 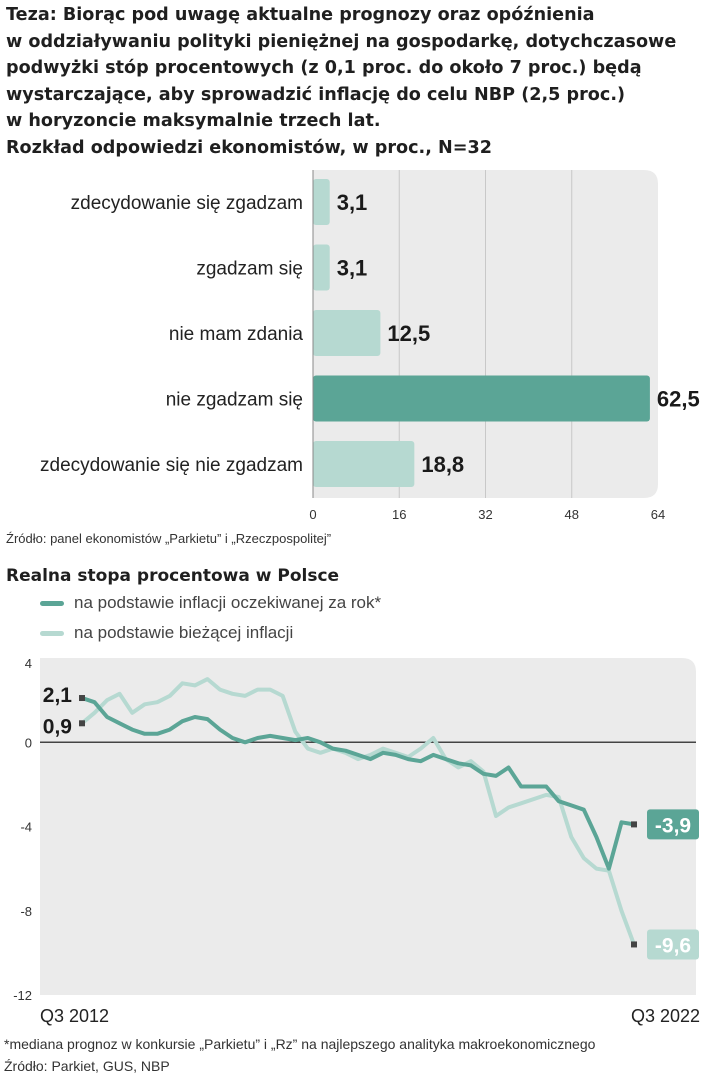 I want to click on y-tick-label: -8, so click(x=26, y=911).